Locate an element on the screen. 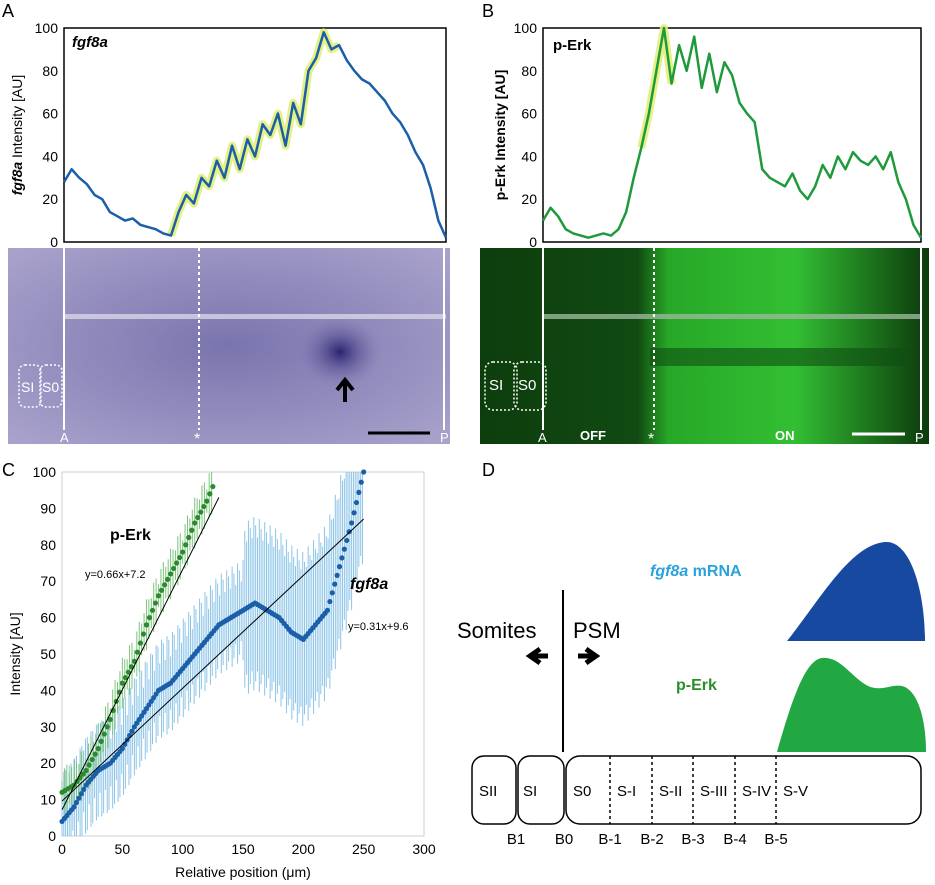 The height and width of the screenshot is (885, 935). panel-d-psm-box is located at coordinates (743, 790).